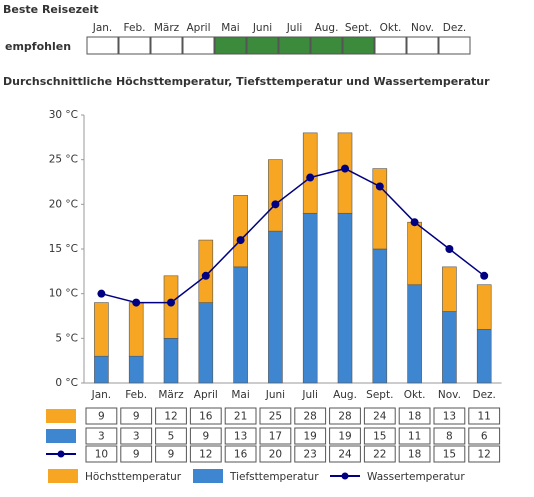 The image size is (534, 497). I want to click on table-value: 23, so click(310, 455).